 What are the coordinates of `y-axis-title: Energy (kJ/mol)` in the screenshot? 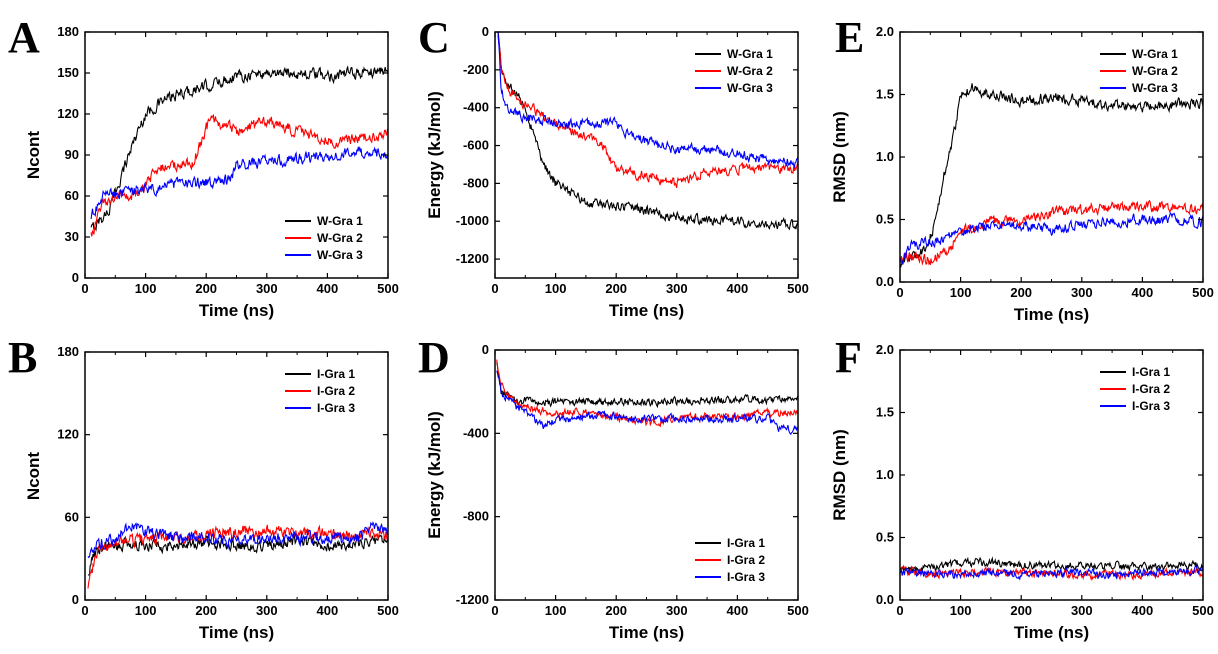 It's located at (434, 475).